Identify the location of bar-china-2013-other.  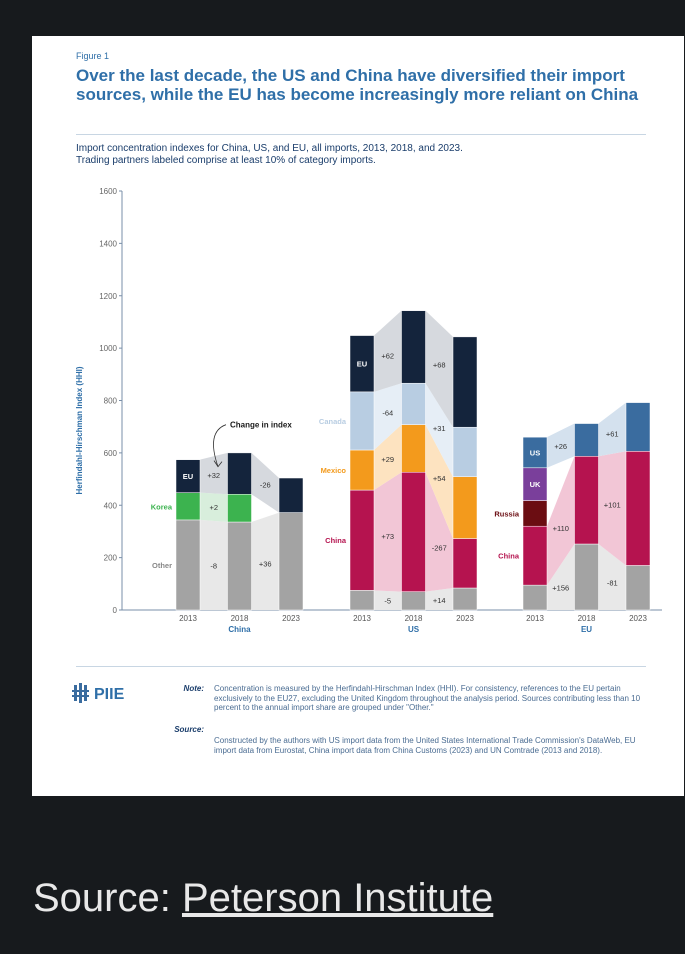
(188, 565).